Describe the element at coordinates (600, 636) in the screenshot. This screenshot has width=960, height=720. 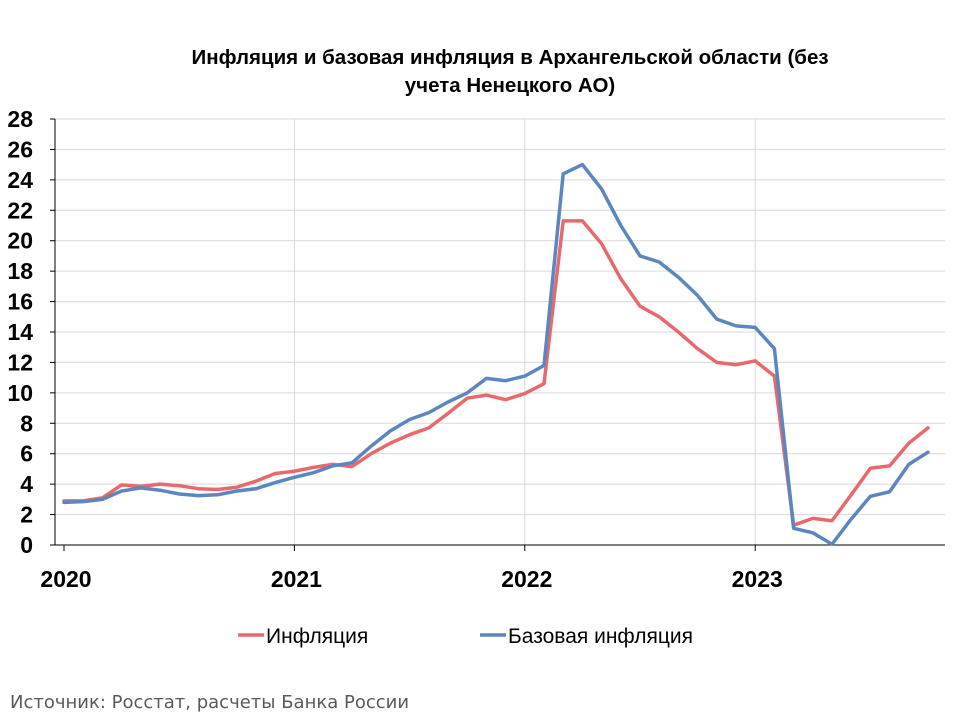
I see `legend-label: Базовая инфляция` at that location.